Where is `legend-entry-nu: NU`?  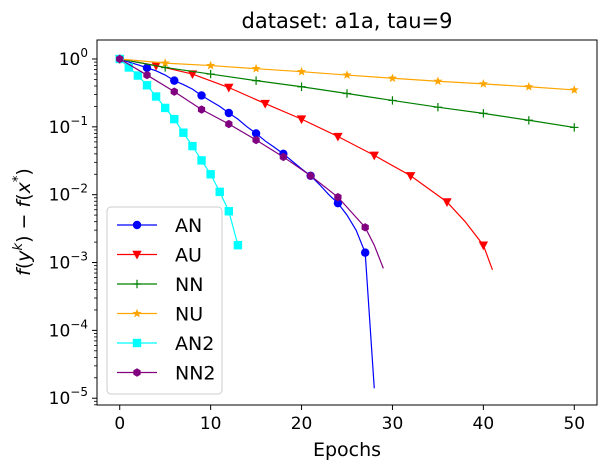
legend-entry-nu: NU is located at coordinates (160, 315).